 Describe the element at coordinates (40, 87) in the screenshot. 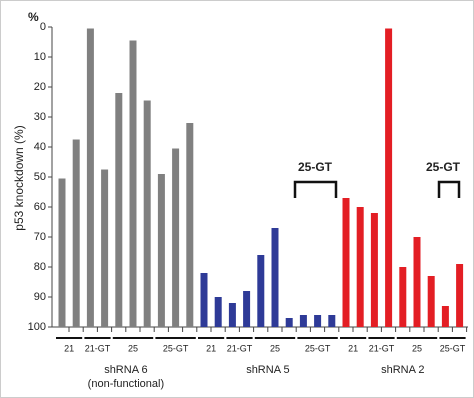

I see `y-tick-label: 20` at that location.